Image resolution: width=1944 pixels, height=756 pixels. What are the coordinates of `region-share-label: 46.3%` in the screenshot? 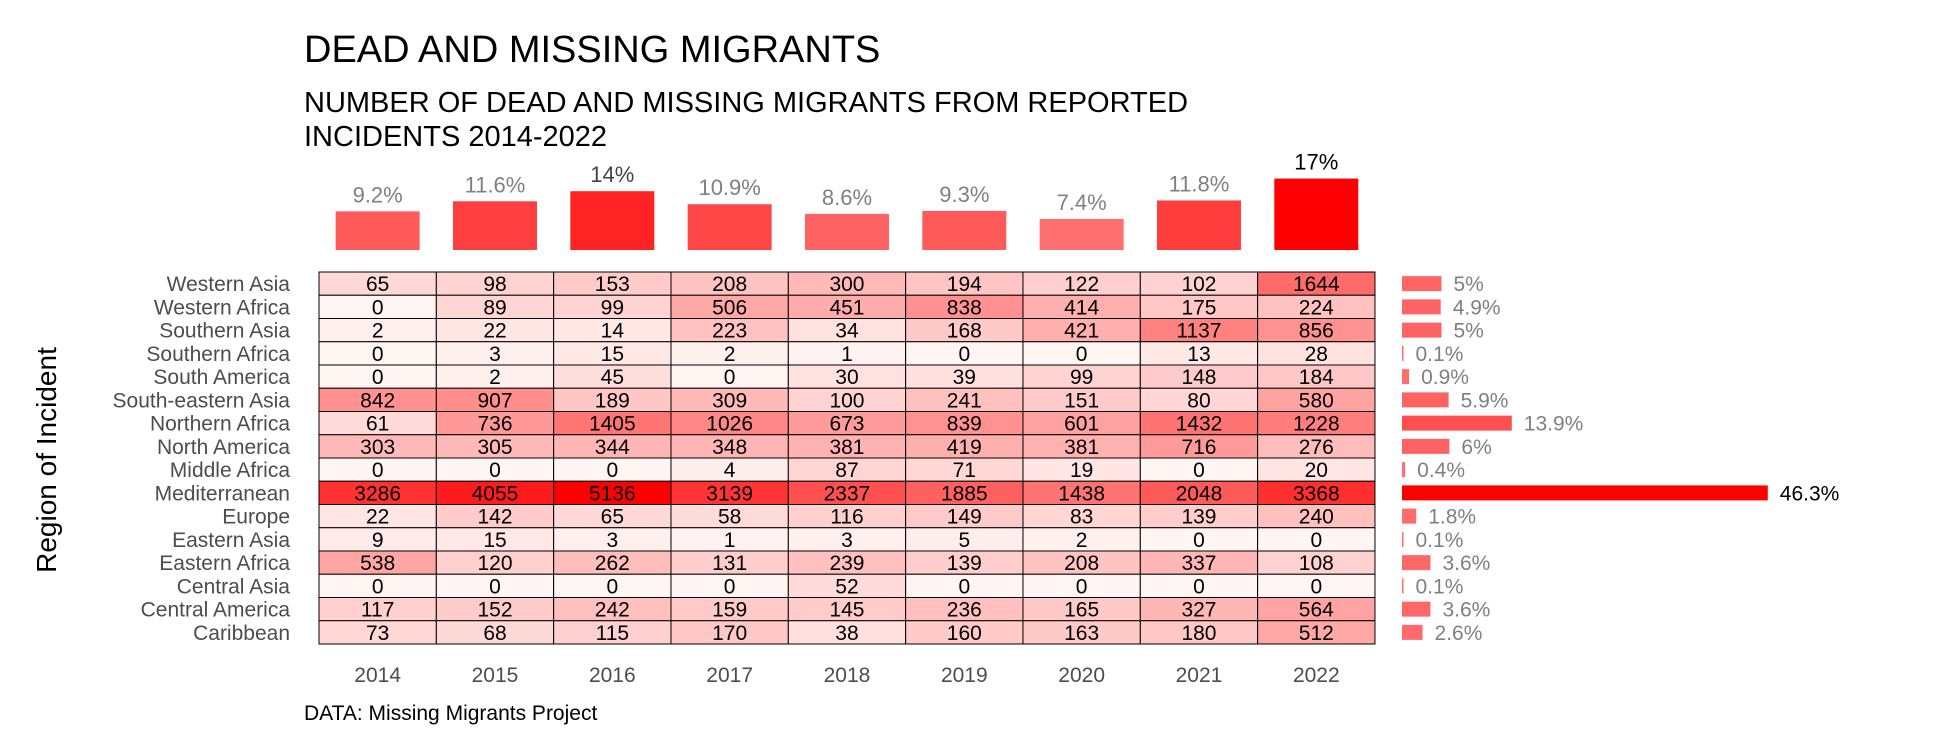 It's located at (1810, 493).